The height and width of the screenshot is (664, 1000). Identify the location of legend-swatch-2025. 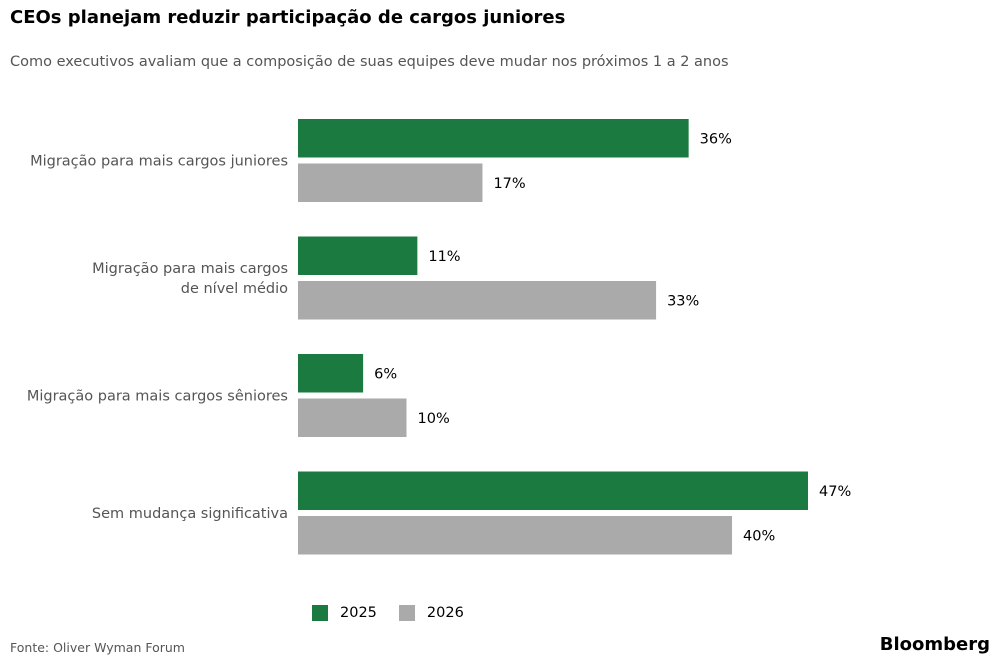
(320, 613).